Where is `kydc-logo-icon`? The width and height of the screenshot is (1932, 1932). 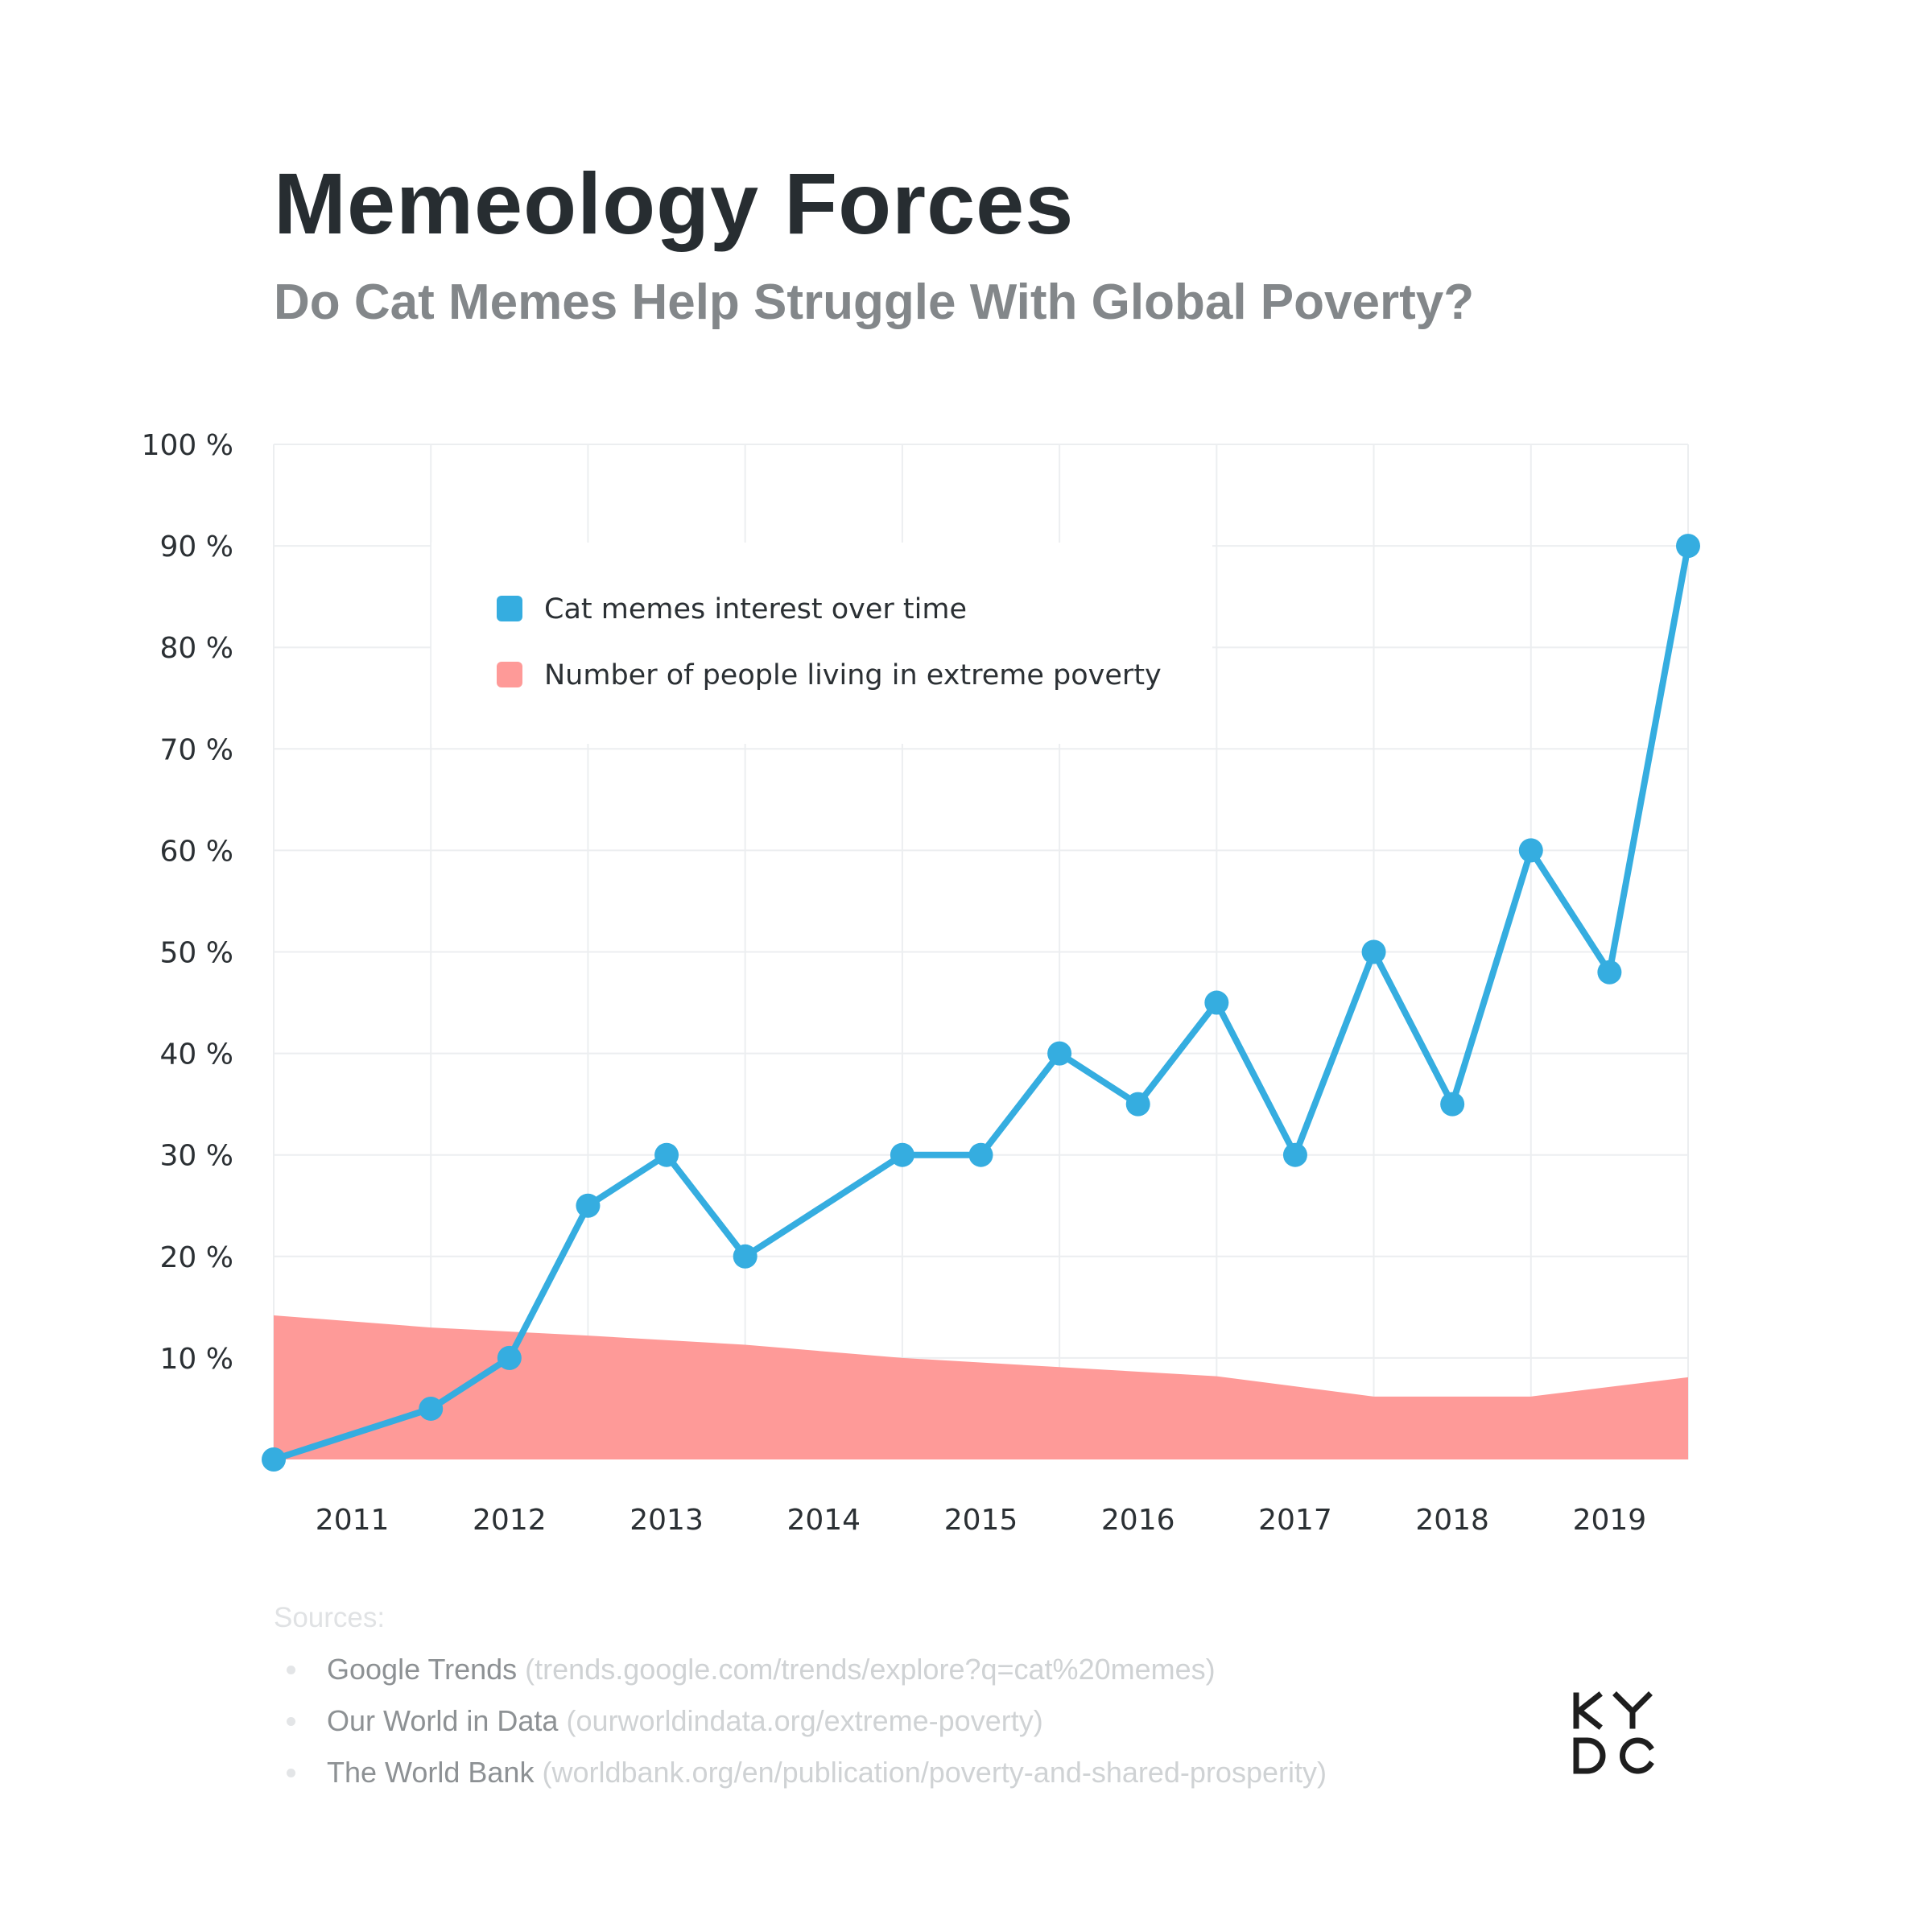
kydc-logo-icon is located at coordinates (1613, 1732).